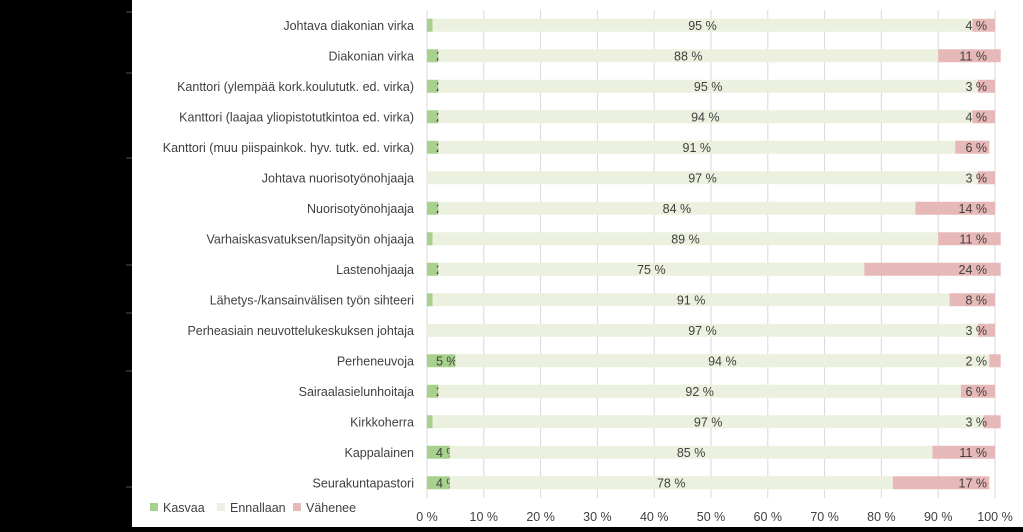 The width and height of the screenshot is (1023, 532). What do you see at coordinates (484, 517) in the screenshot?
I see `x-tick-label: 10 %` at bounding box center [484, 517].